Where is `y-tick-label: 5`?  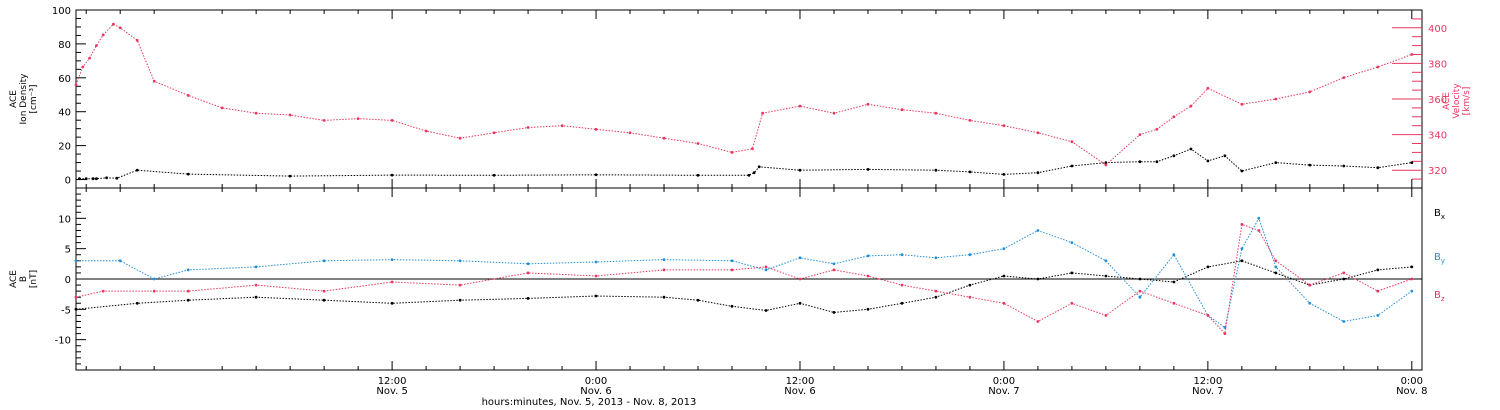
y-tick-label: 5 is located at coordinates (68, 250).